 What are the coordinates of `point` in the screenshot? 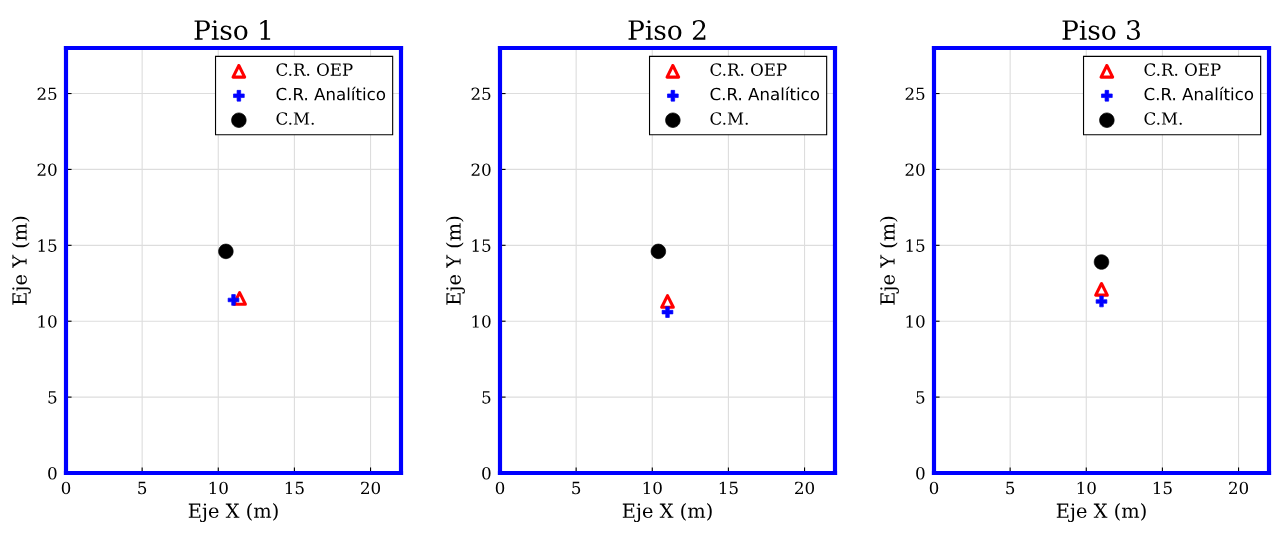 It's located at (667, 301).